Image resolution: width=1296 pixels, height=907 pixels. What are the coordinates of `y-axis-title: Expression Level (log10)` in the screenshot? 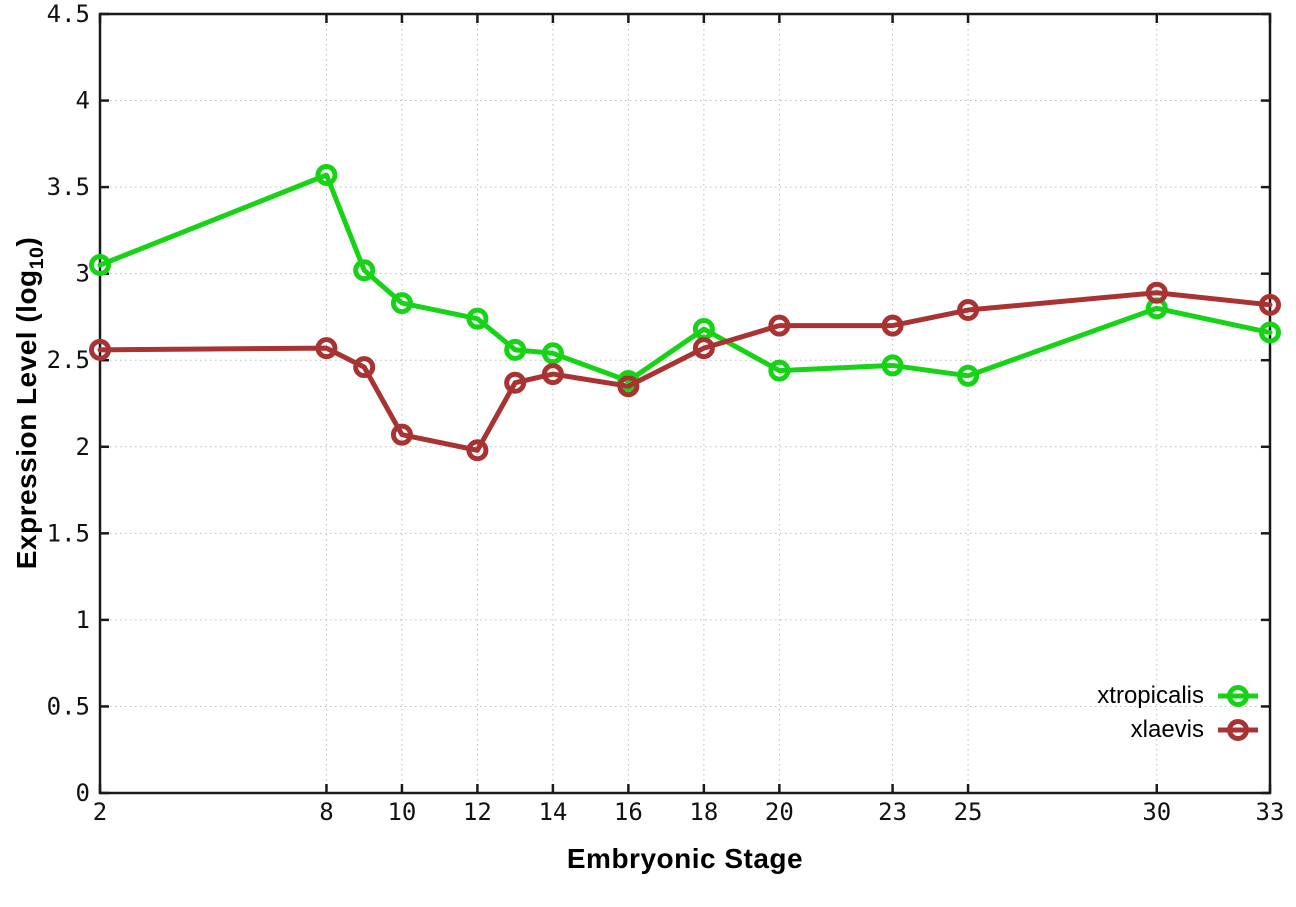 It's located at (30, 403).